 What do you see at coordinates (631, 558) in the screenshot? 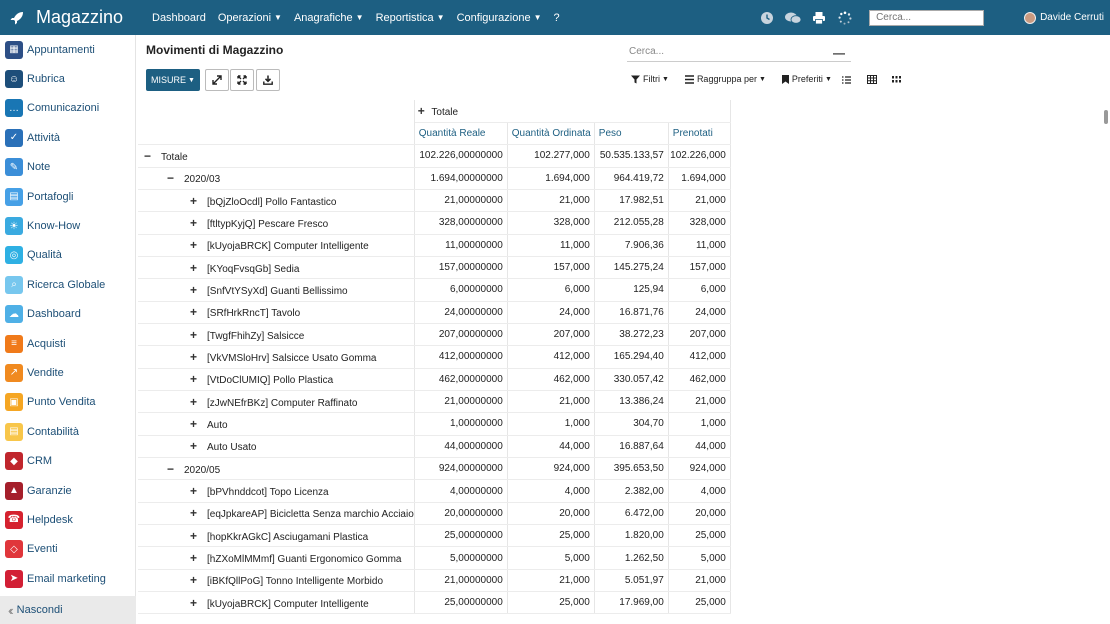
I see `table-cell: 1.262,50` at bounding box center [631, 558].